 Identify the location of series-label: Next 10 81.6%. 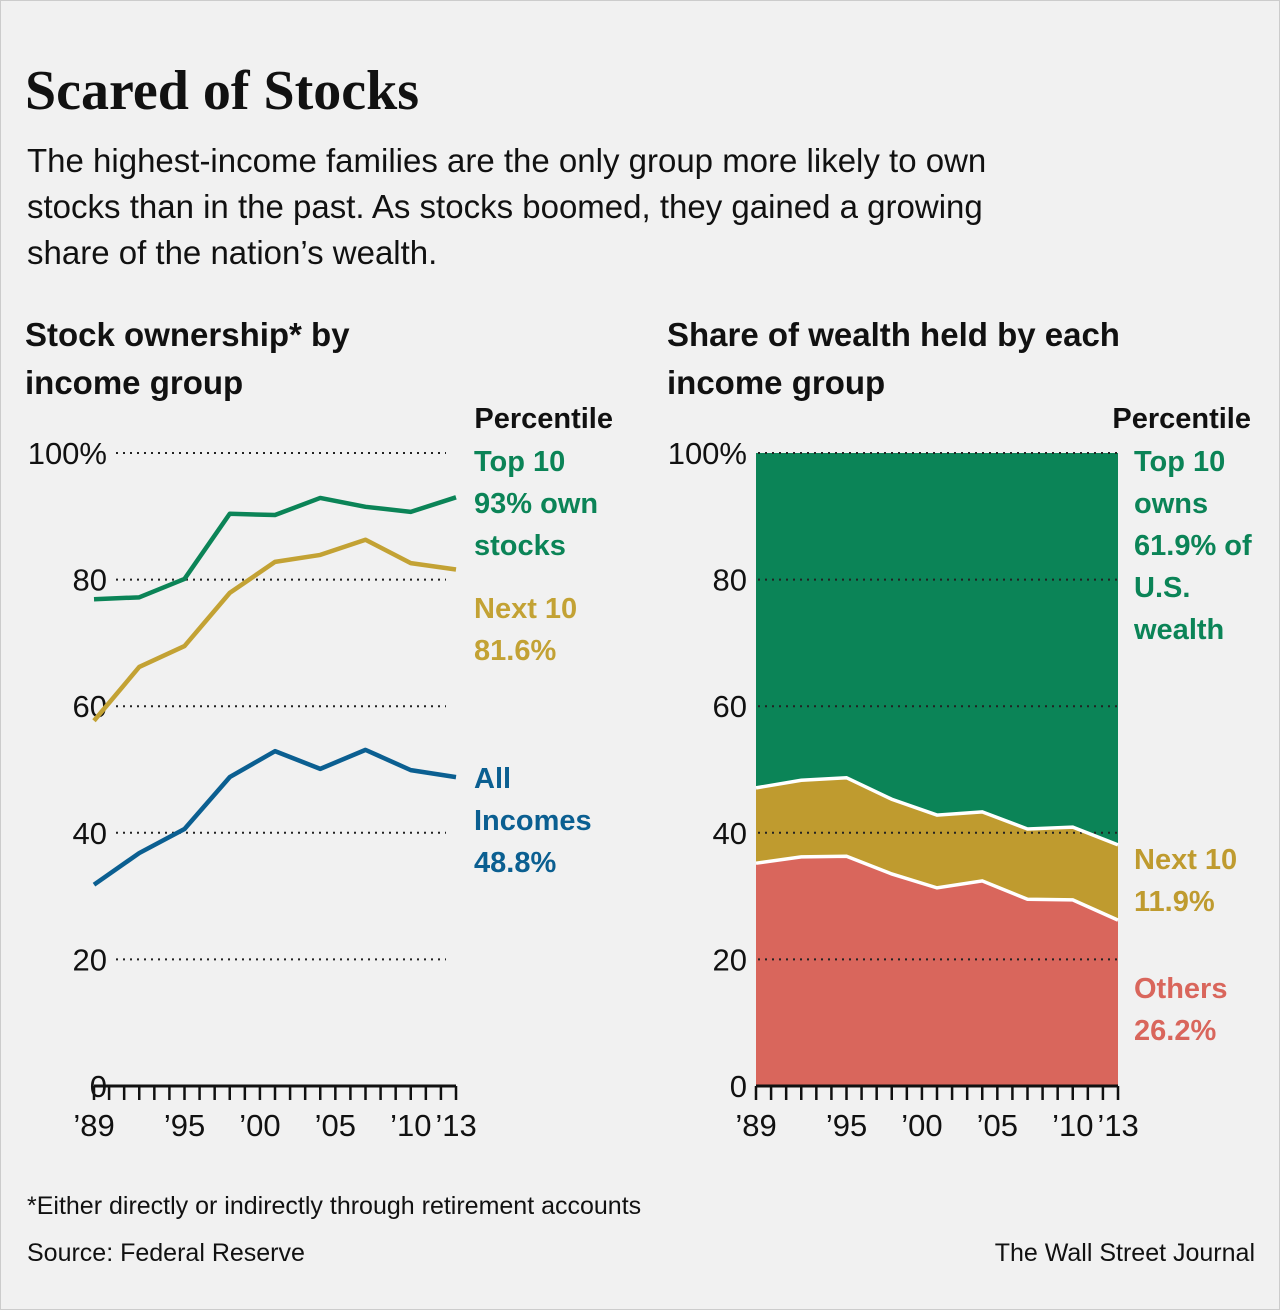
(549, 630).